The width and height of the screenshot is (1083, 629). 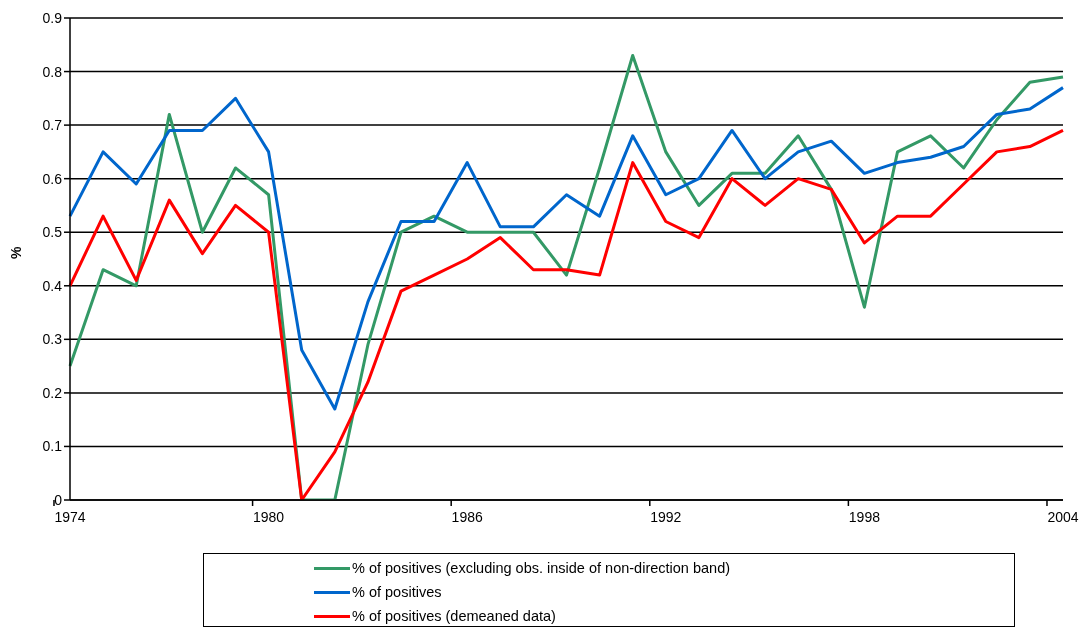 I want to click on y-tick-label: 0.4, so click(x=52, y=285).